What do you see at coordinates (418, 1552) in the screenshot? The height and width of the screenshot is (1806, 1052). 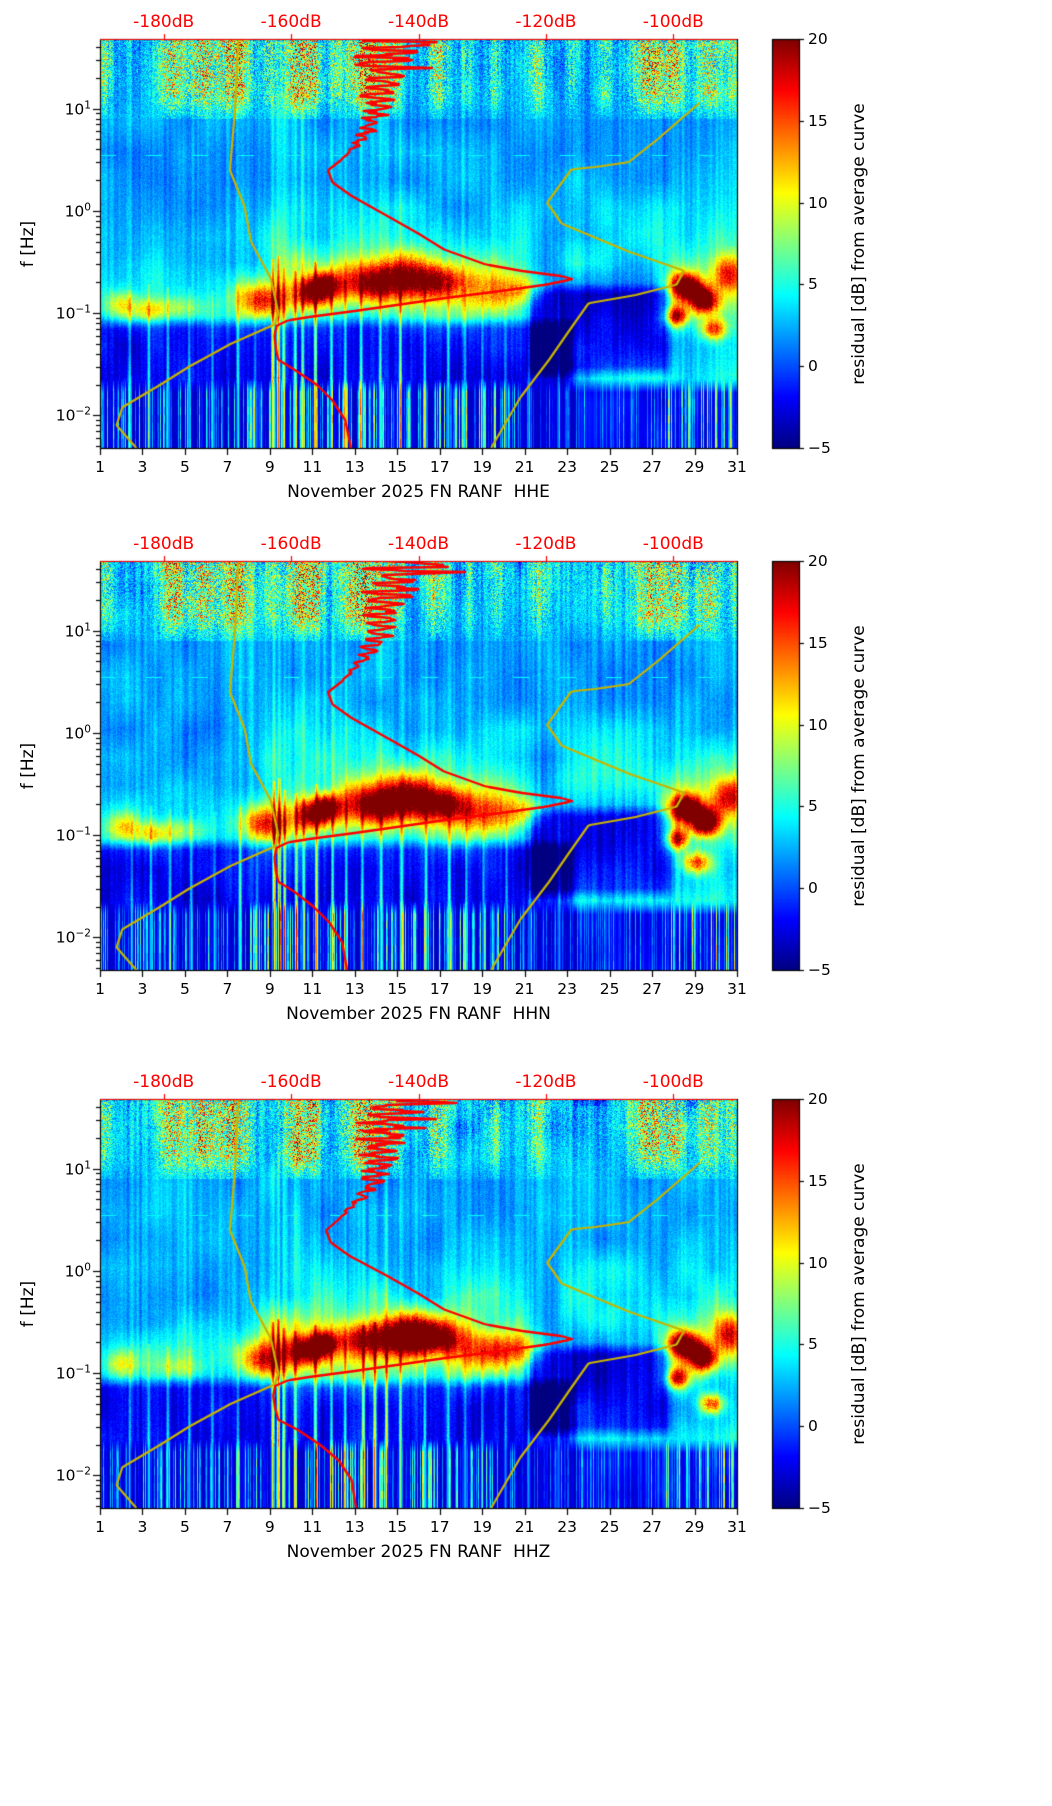 I see `xlabel: November 2025 FN RANF HHZ` at bounding box center [418, 1552].